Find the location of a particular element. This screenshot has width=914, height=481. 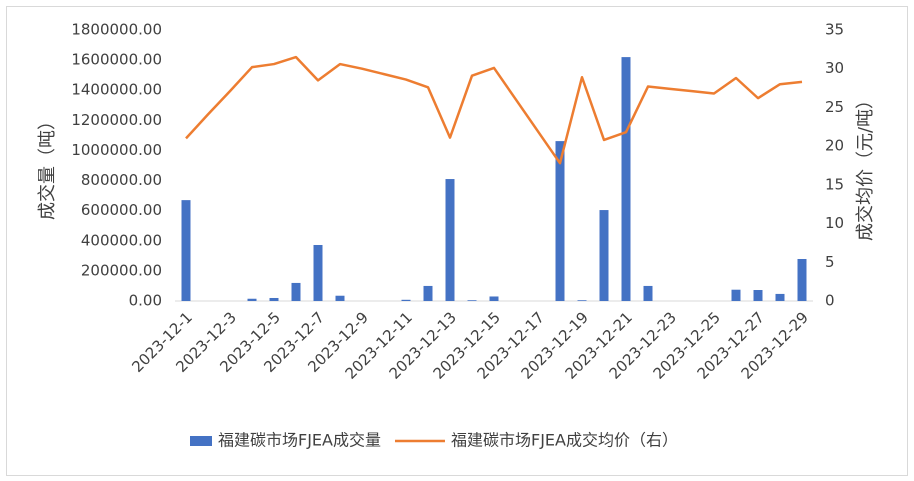

y-tick-label: 1600000.00 is located at coordinates (116, 60).